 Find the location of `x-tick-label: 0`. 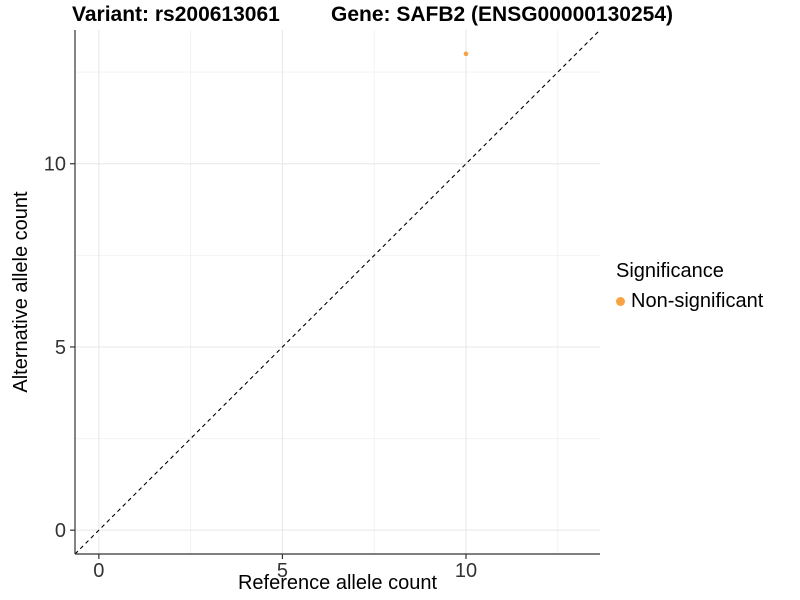

x-tick-label: 0 is located at coordinates (98, 571).